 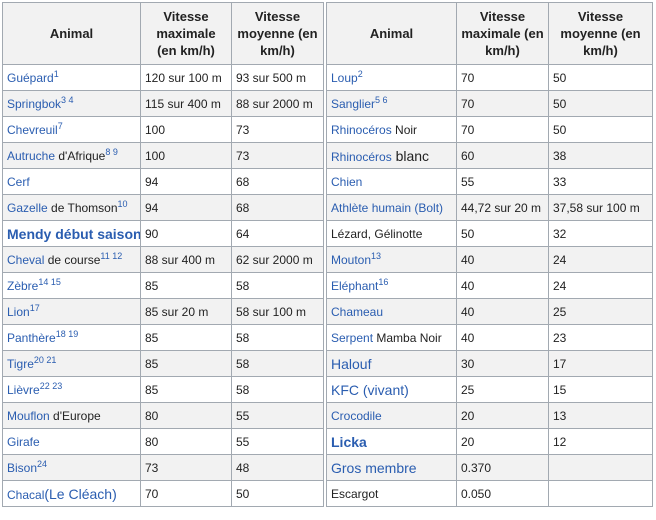 I want to click on animal-link: Mouton, so click(x=351, y=259).